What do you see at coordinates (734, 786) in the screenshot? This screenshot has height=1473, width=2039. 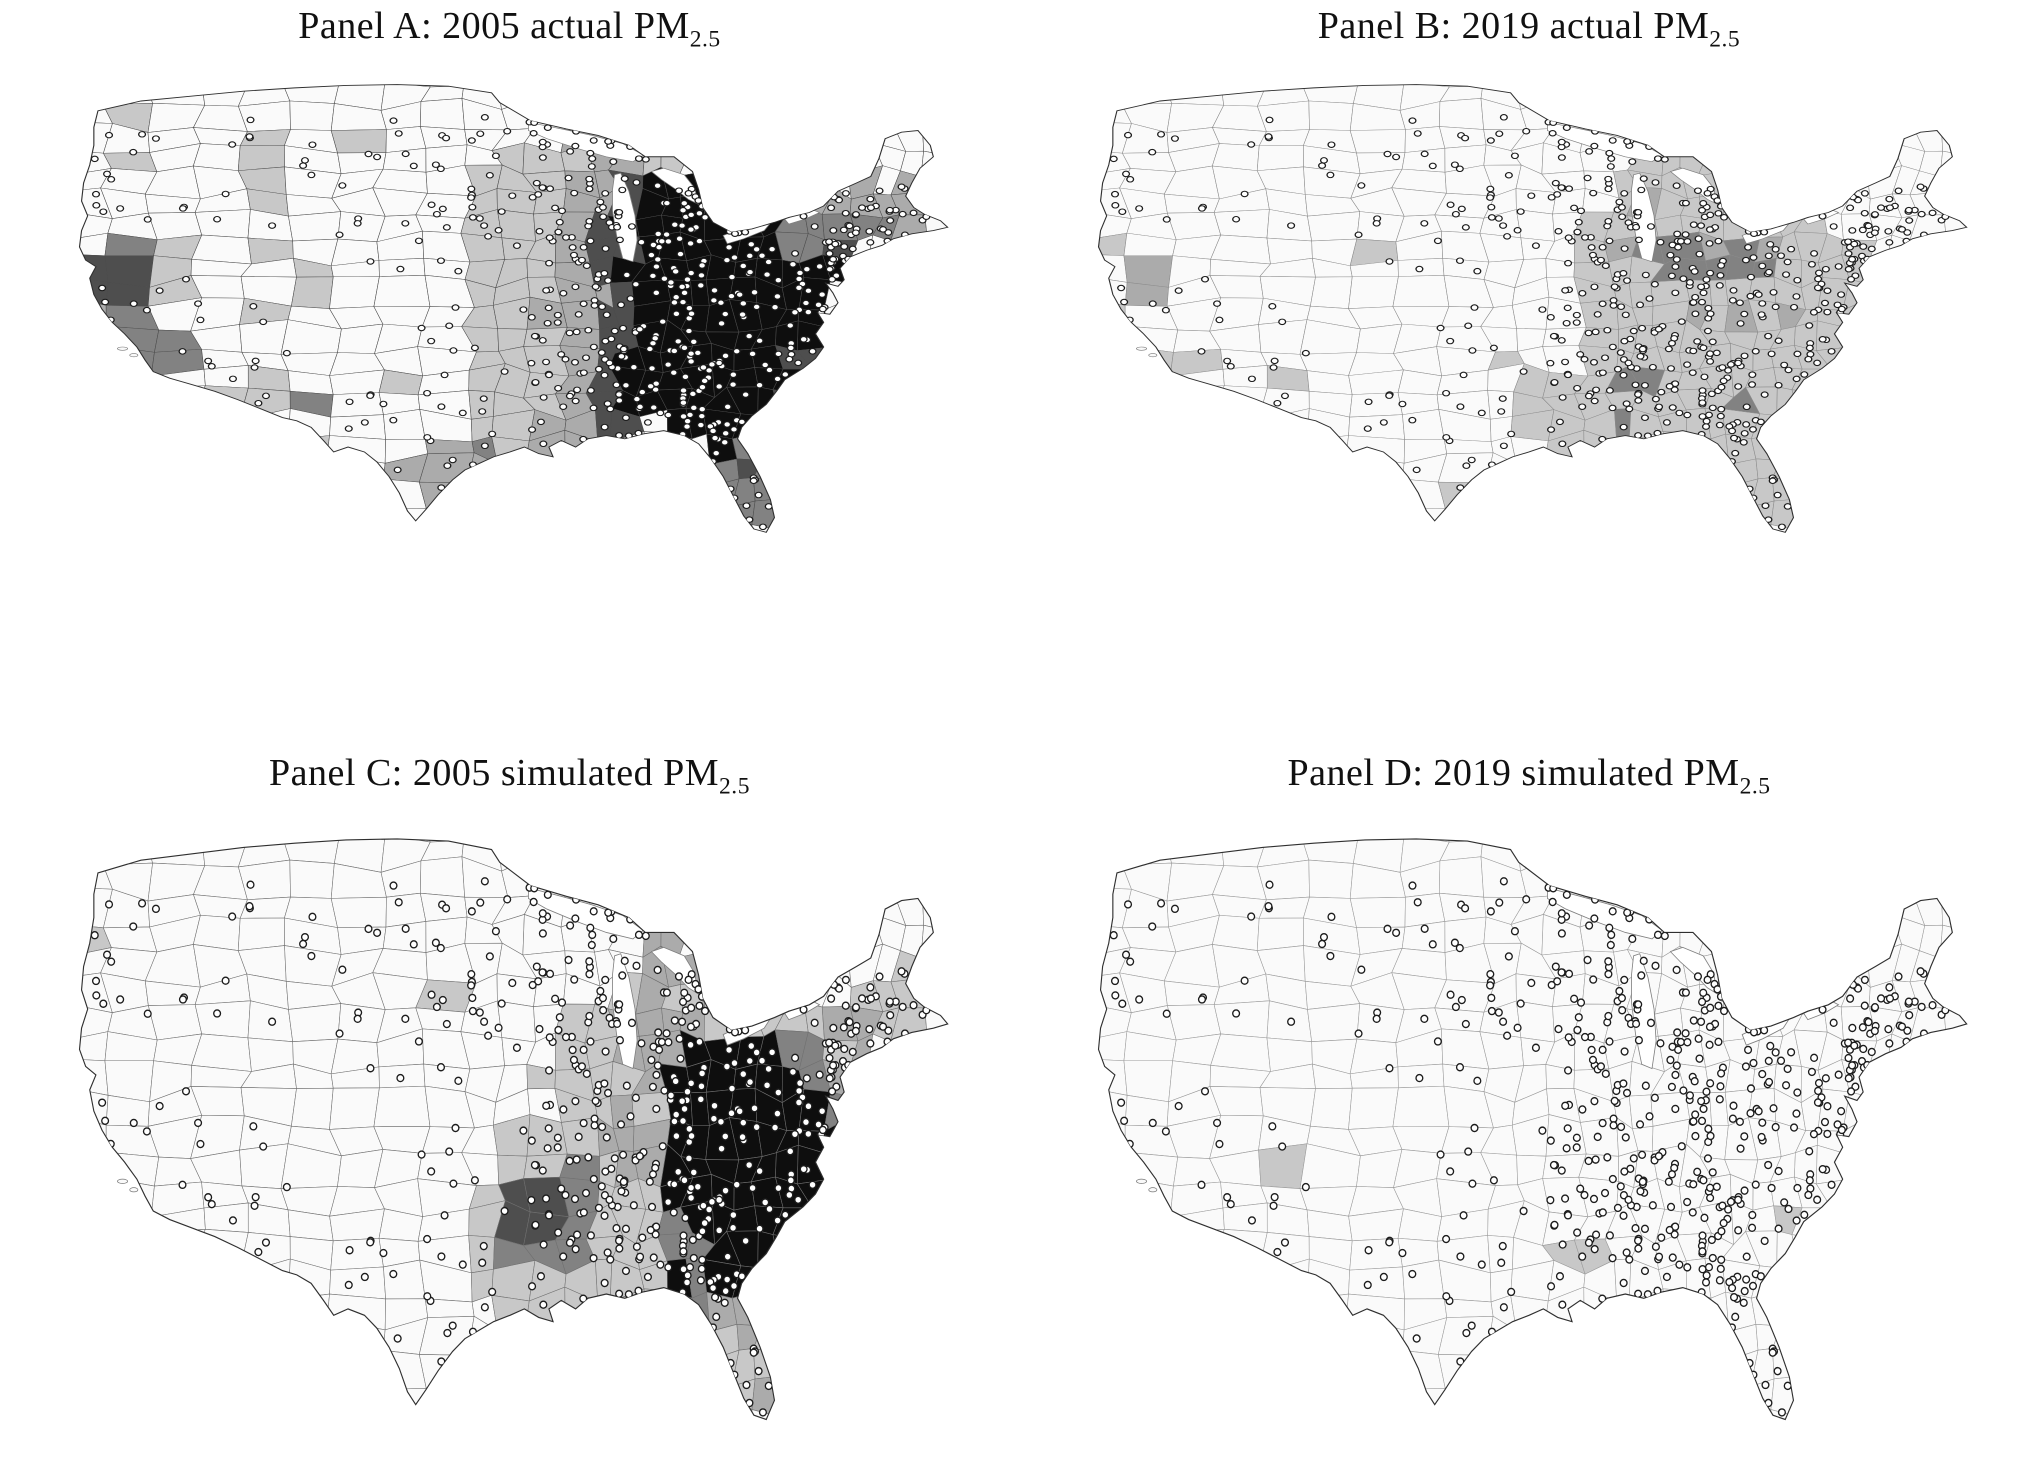 I see `panel-c-title-subscript: 2.5` at bounding box center [734, 786].